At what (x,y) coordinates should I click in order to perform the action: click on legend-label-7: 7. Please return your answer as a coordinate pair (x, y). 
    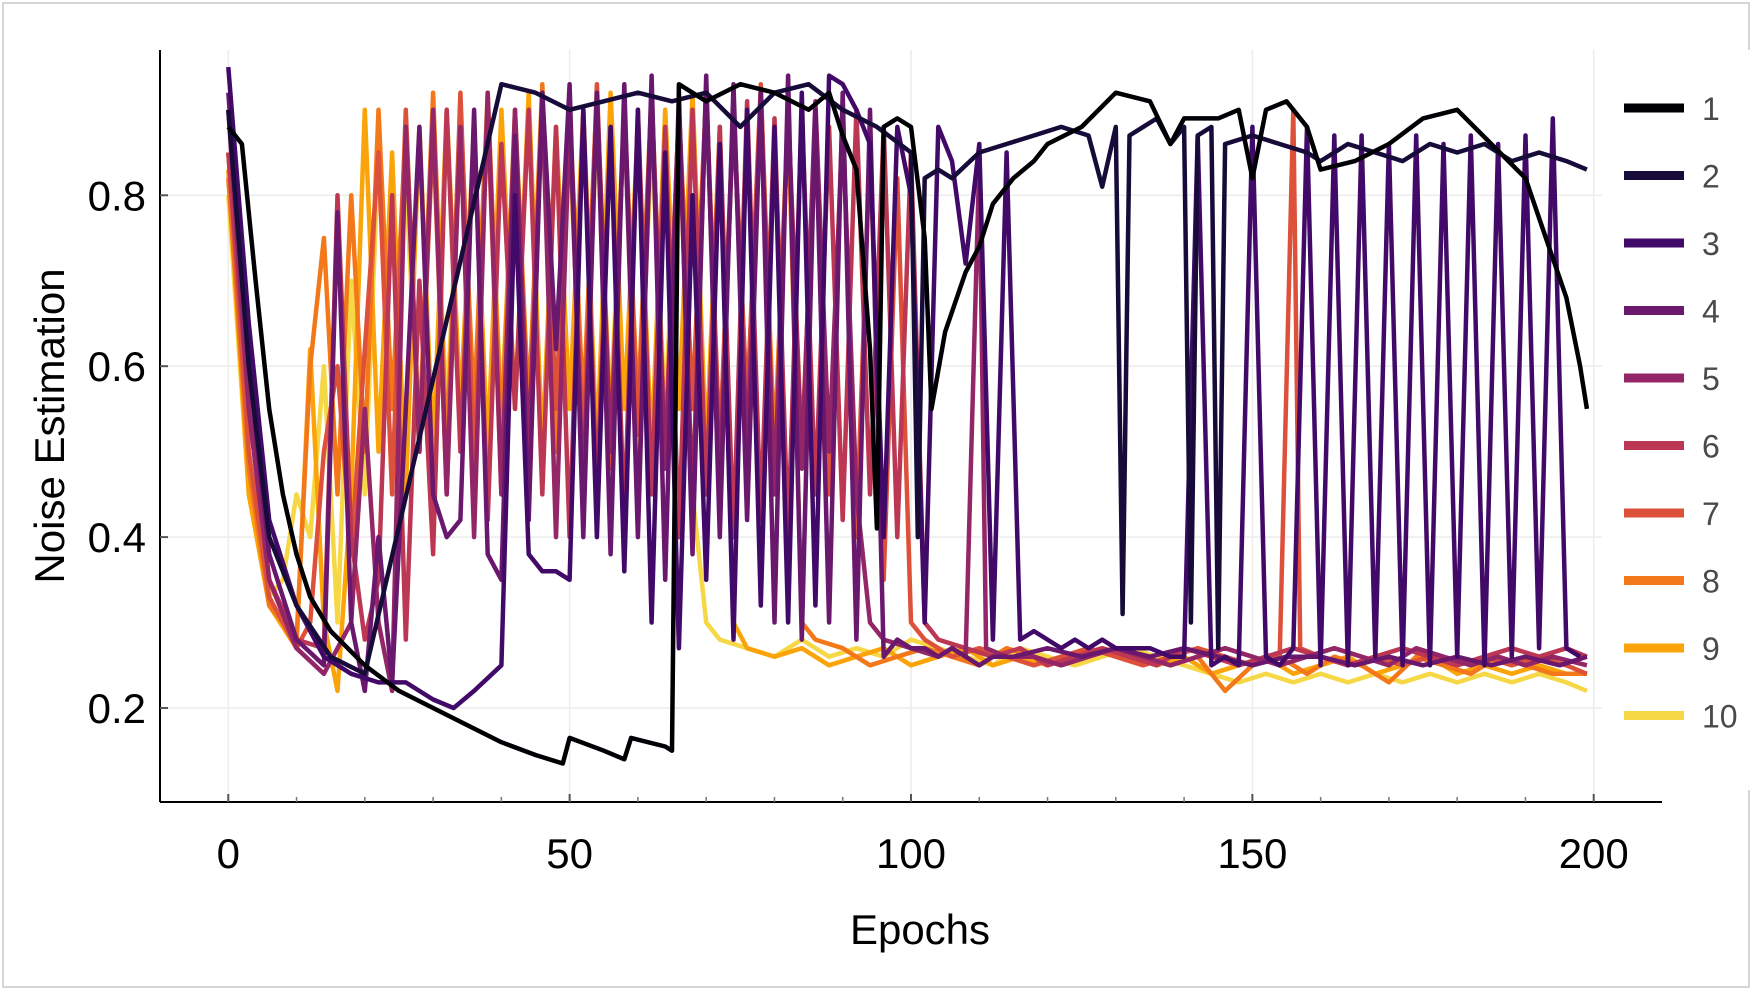
    Looking at the image, I should click on (1711, 514).